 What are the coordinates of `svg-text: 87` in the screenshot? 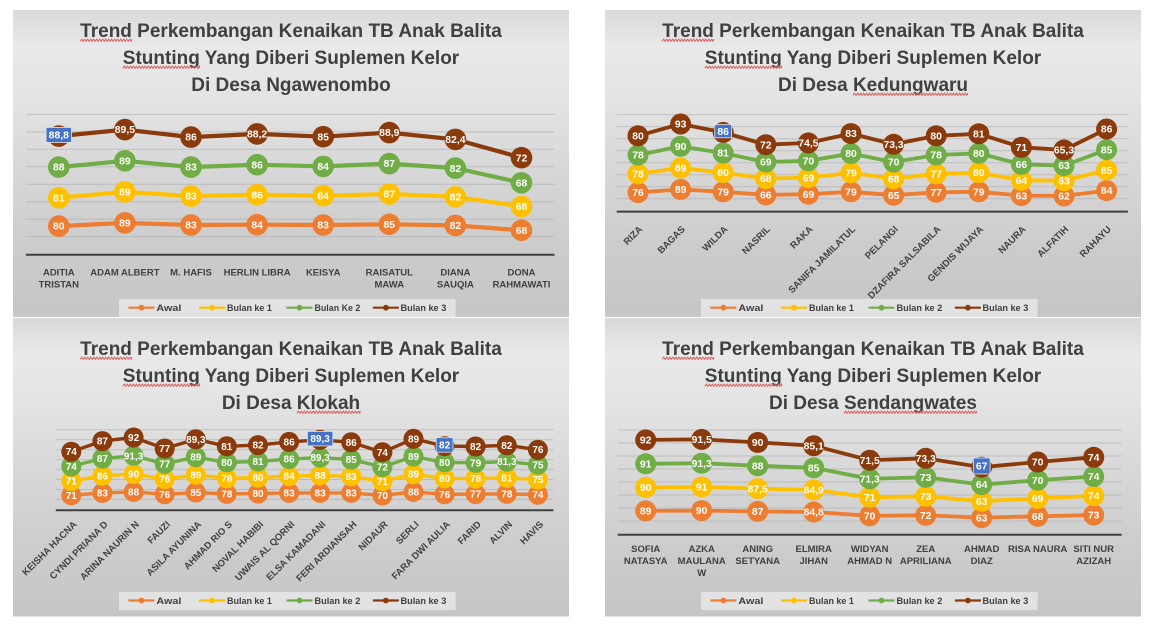 It's located at (758, 512).